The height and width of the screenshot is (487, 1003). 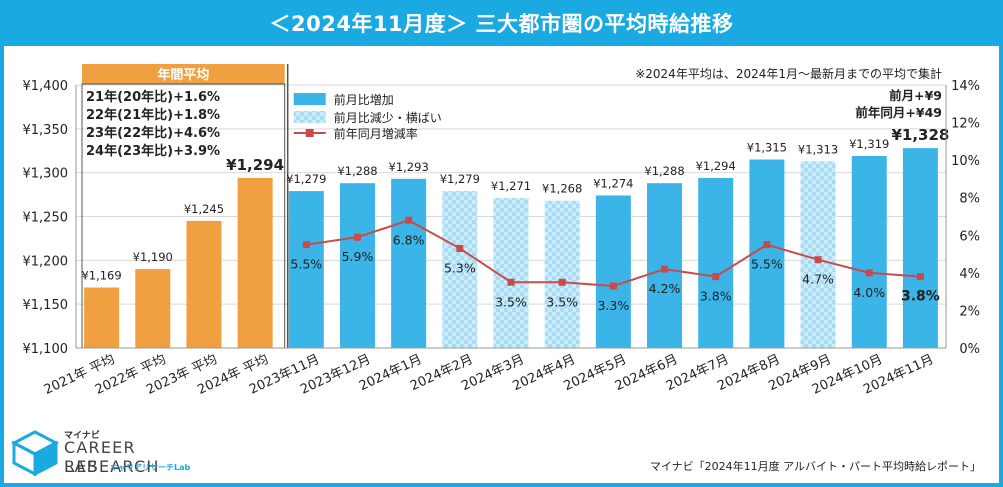 What do you see at coordinates (965, 124) in the screenshot?
I see `y2-tick-label: 12%` at bounding box center [965, 124].